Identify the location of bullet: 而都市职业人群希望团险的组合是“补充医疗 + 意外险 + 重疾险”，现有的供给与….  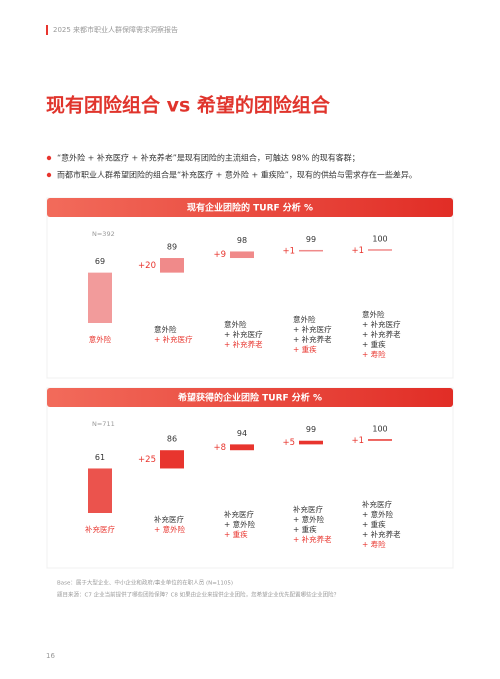
(237, 175).